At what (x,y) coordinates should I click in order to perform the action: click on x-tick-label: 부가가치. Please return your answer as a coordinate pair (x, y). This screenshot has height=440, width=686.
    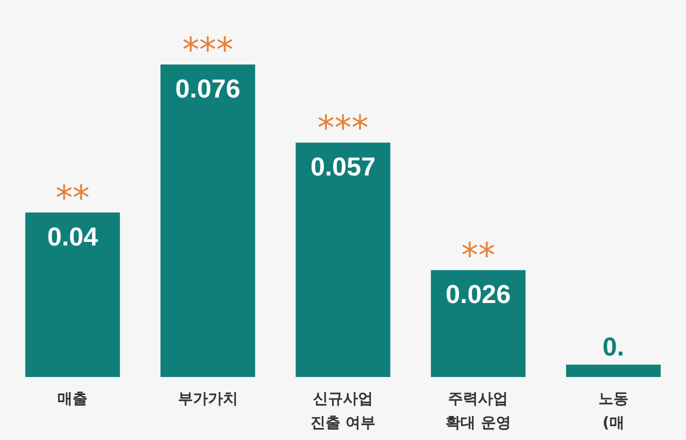
    Looking at the image, I should click on (208, 399).